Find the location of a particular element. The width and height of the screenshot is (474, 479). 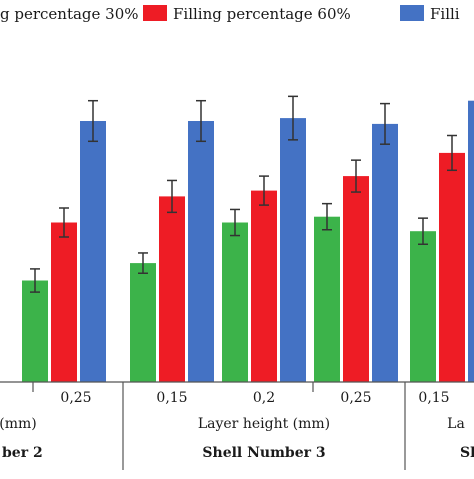

bar-shell3-layer-02-fill30-error-bar is located at coordinates (235, 222).